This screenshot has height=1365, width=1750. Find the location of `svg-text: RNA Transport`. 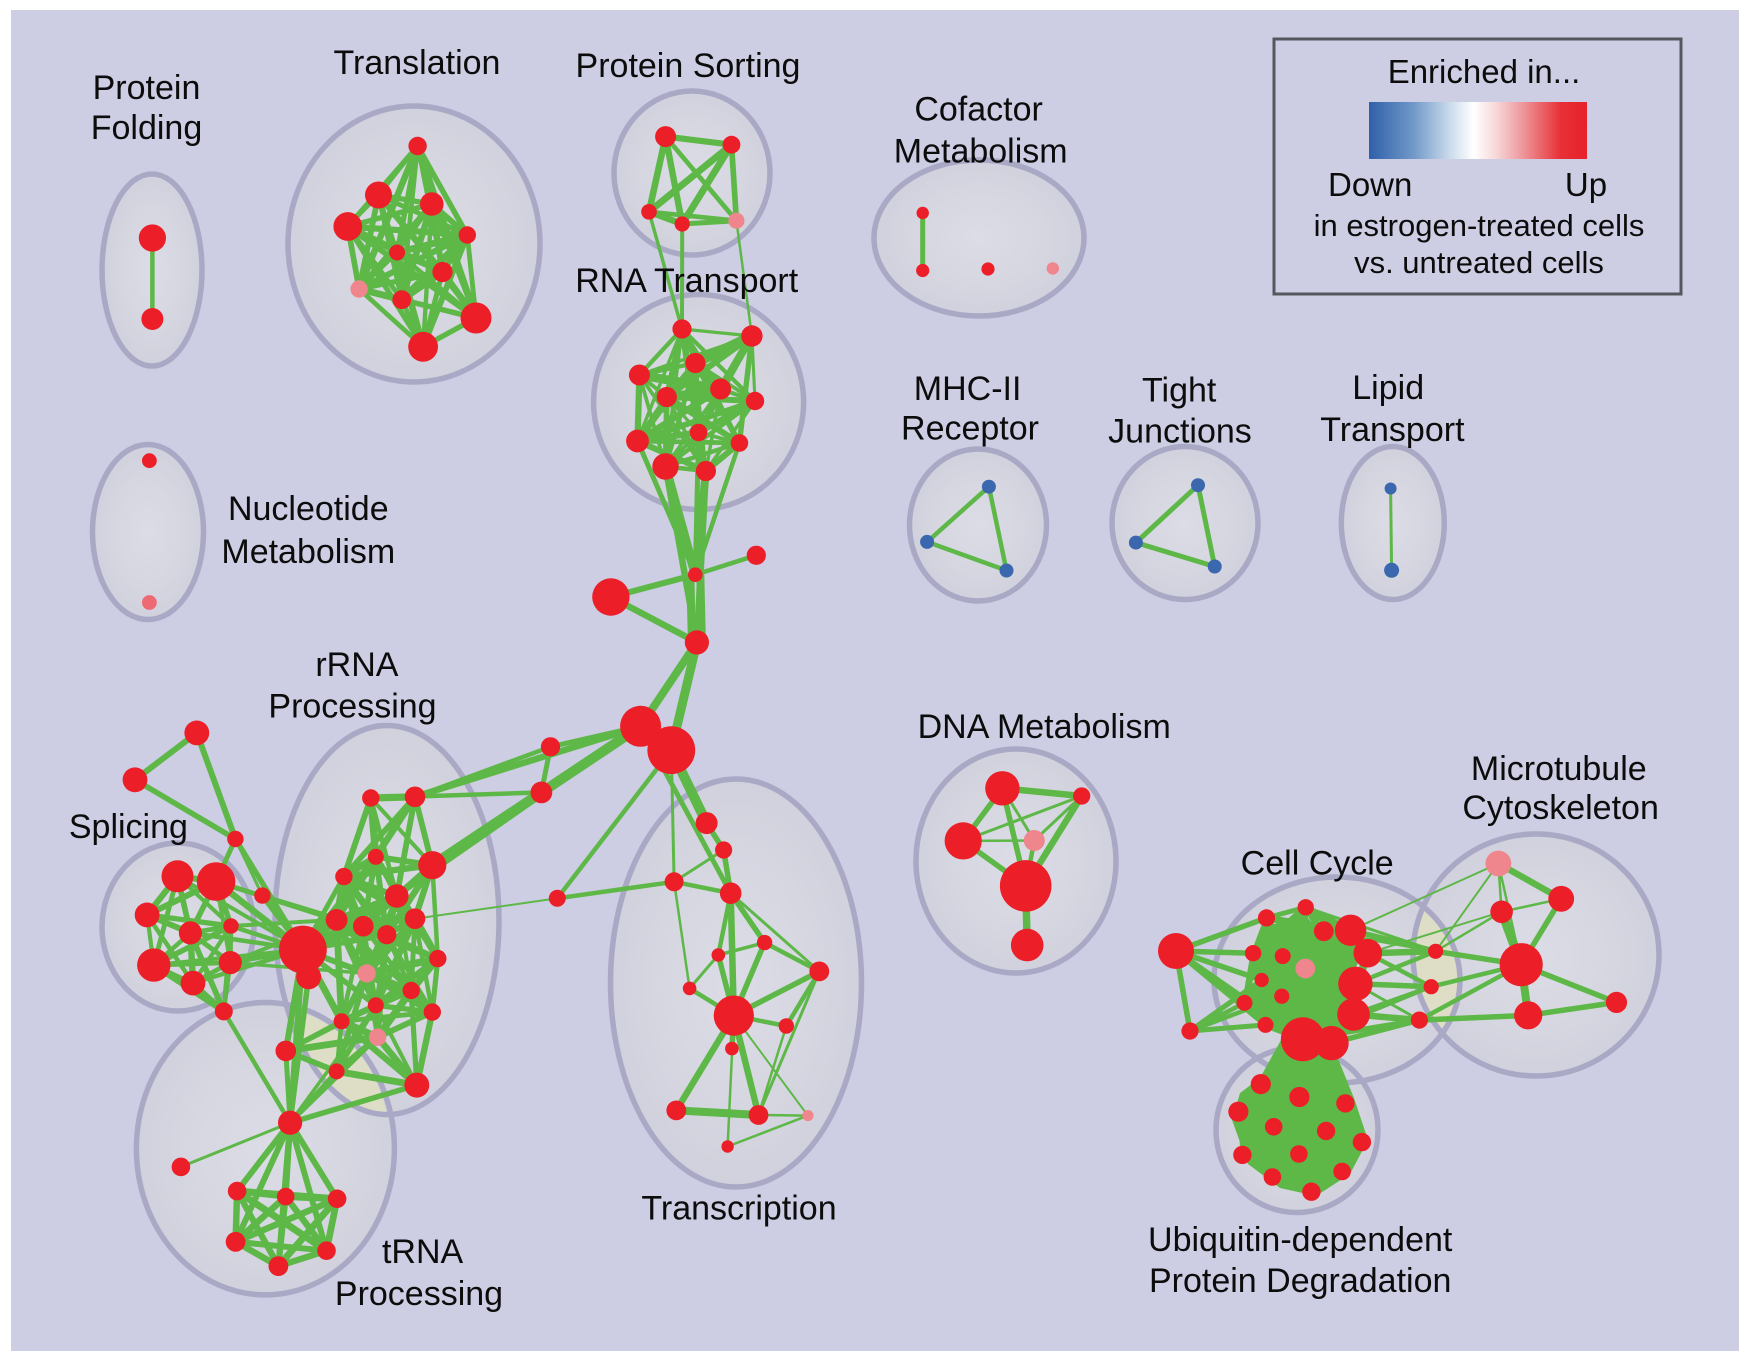

svg-text: RNA Transport is located at coordinates (687, 281).